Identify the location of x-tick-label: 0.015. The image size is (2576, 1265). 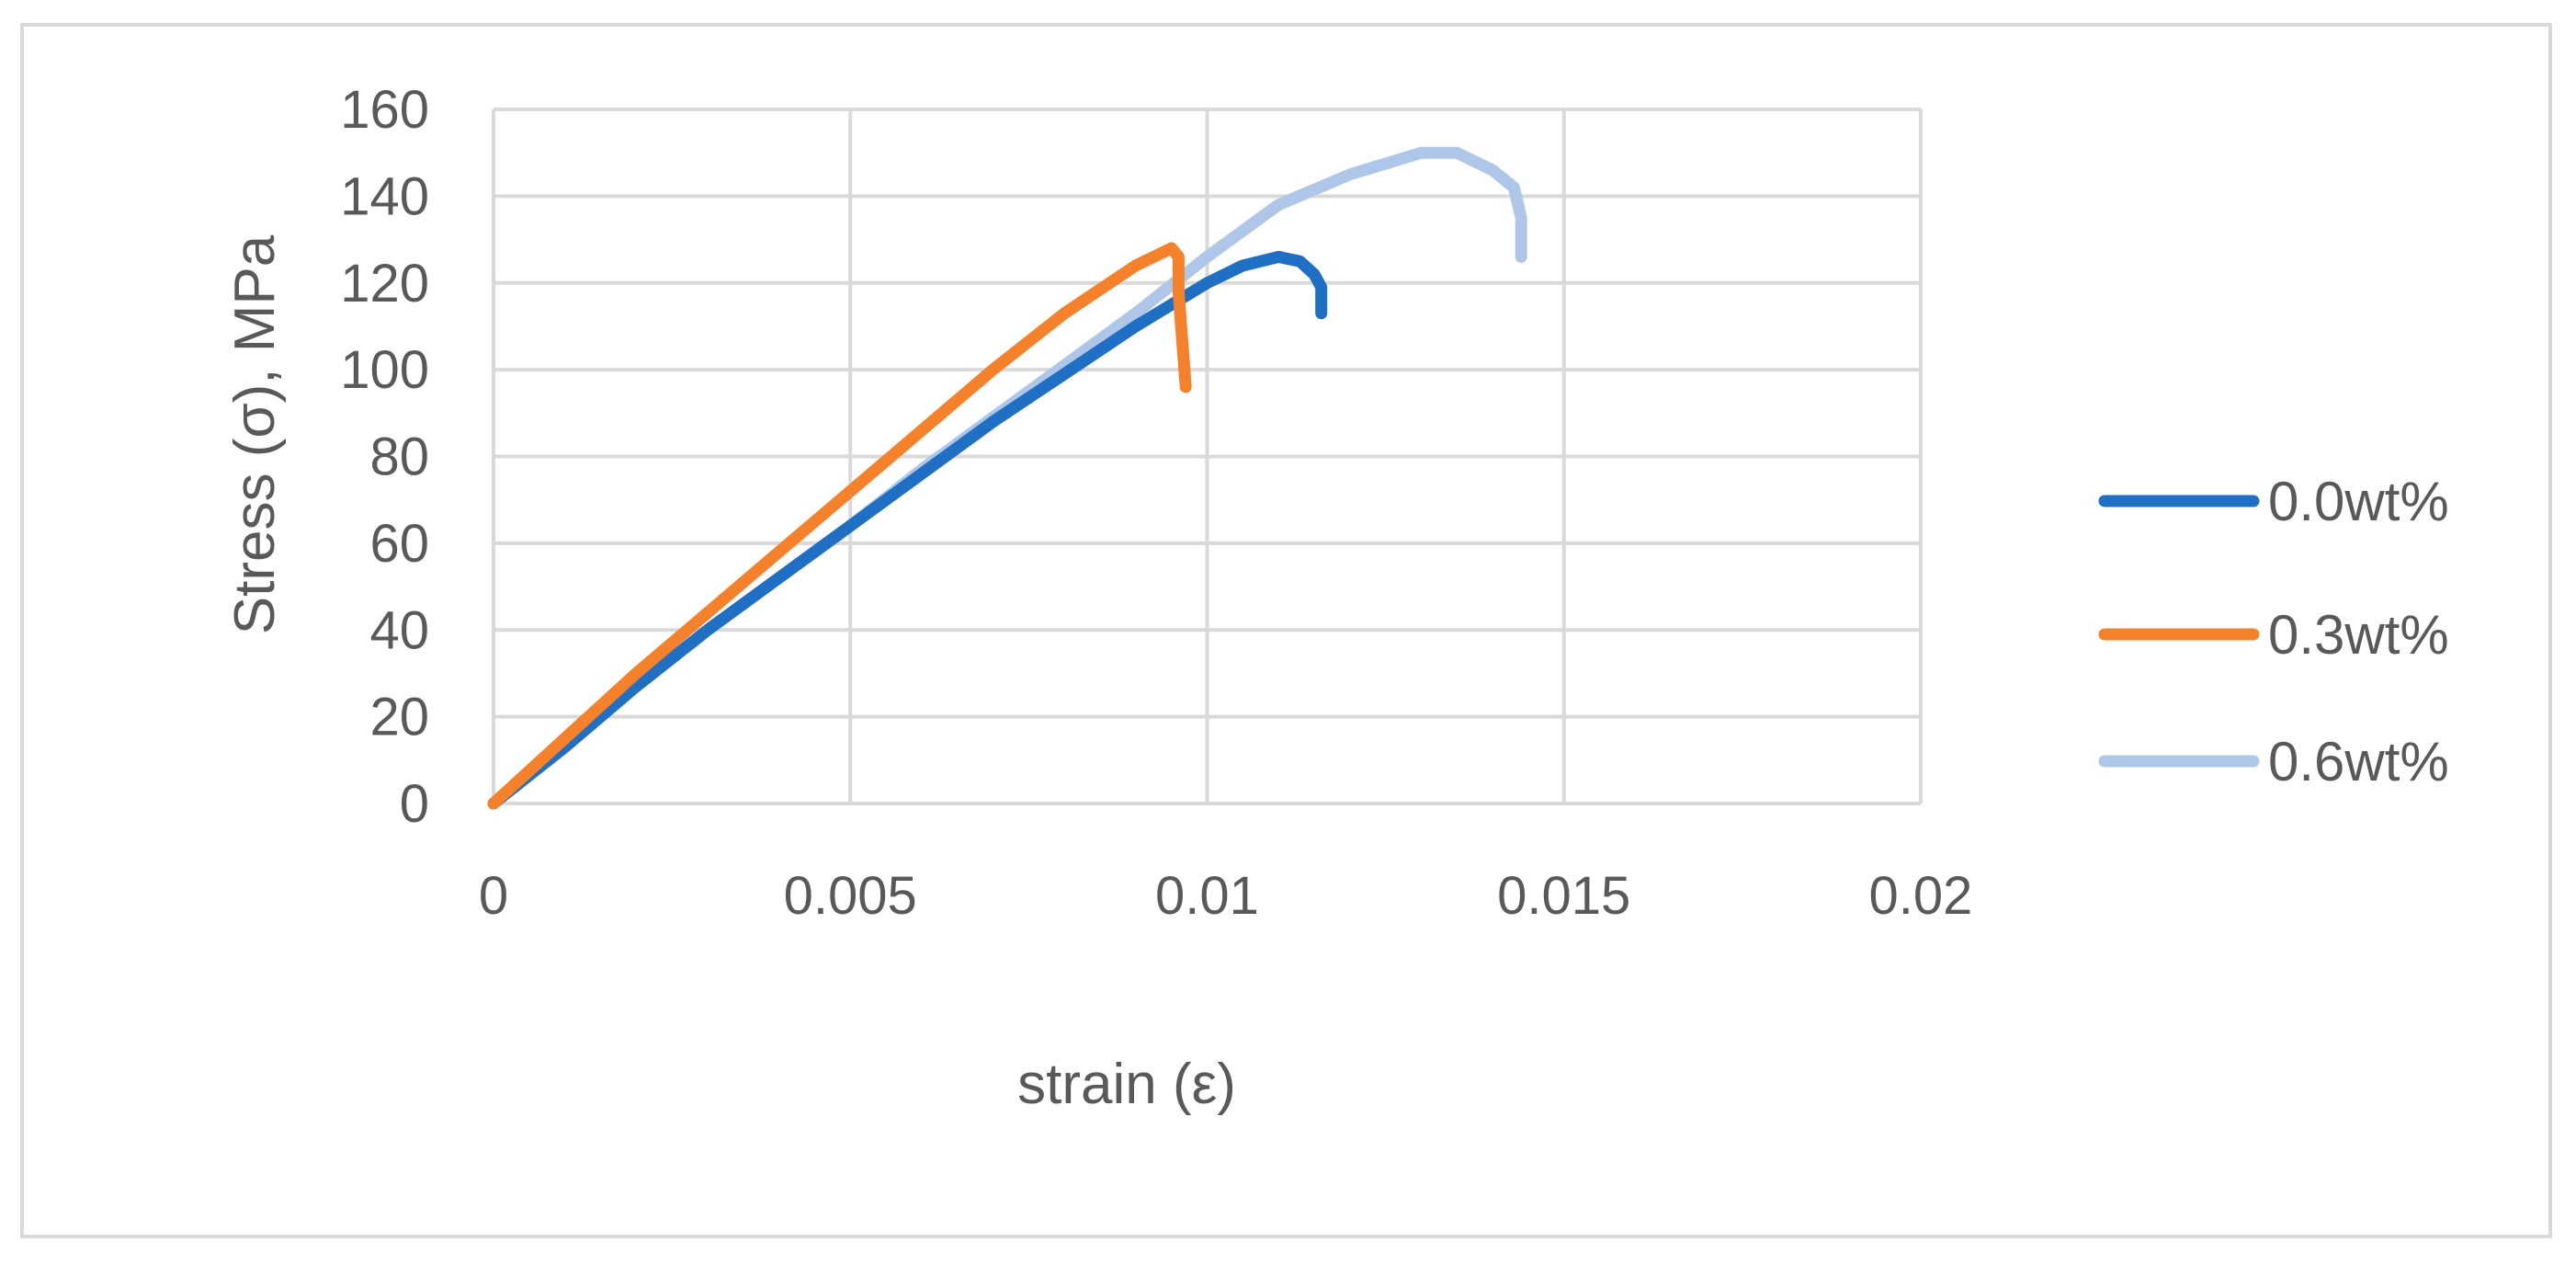
(1563, 896).